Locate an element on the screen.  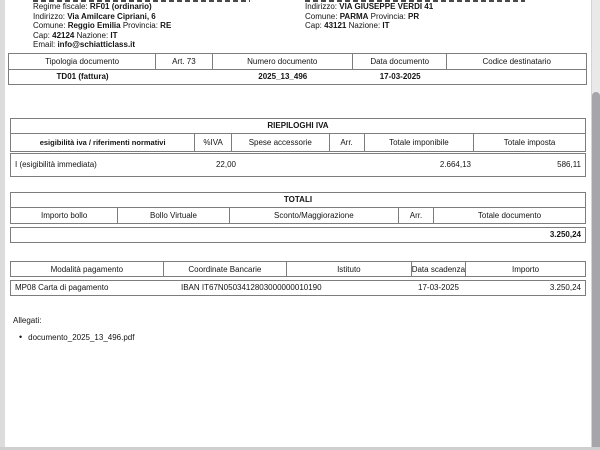
header-data-scadenza: Data scadenza is located at coordinates (439, 269).